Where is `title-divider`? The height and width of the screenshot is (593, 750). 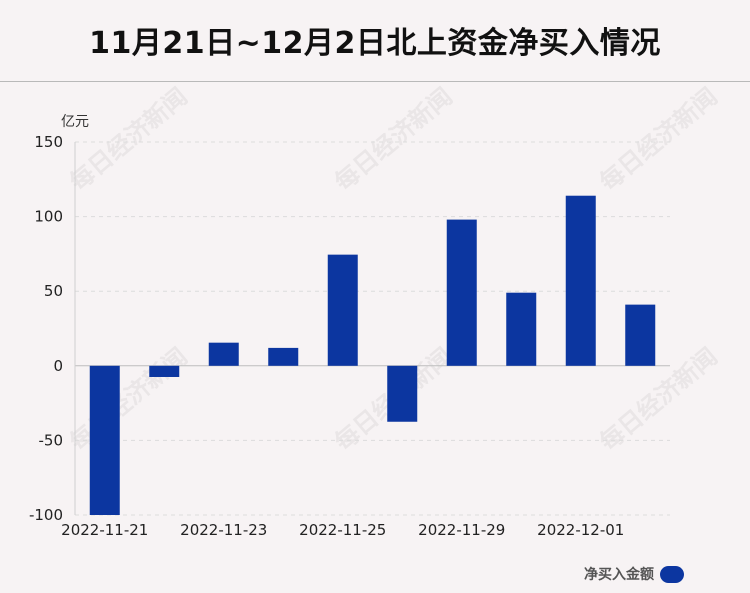 title-divider is located at coordinates (375, 81).